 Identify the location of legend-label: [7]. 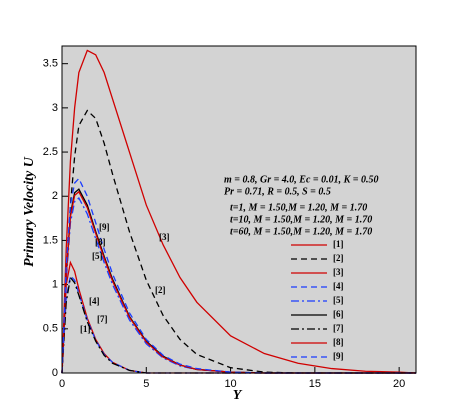
(338, 328).